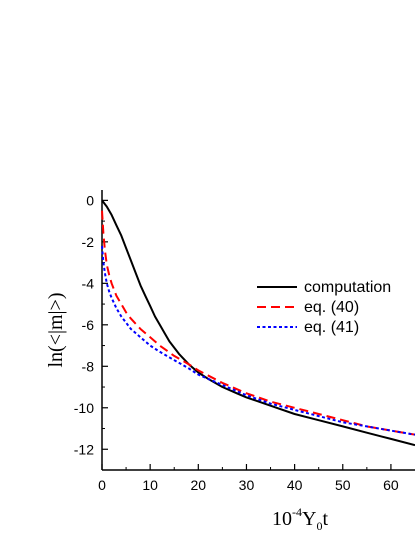  Describe the element at coordinates (88, 325) in the screenshot. I see `y-tick-label: -6` at that location.